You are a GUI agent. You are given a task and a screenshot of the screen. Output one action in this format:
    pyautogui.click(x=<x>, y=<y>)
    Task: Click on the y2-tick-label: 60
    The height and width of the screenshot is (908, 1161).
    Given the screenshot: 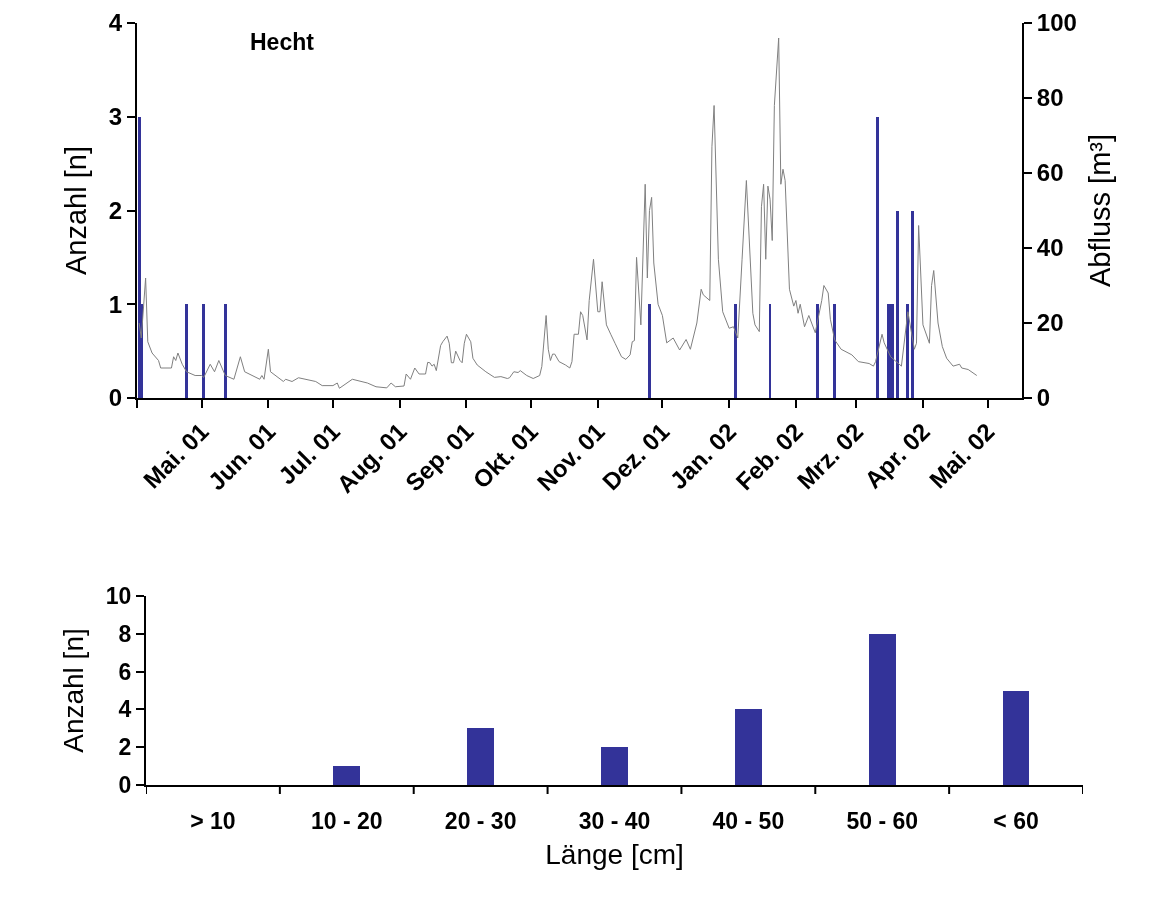 What is the action you would take?
    pyautogui.click(x=1050, y=173)
    